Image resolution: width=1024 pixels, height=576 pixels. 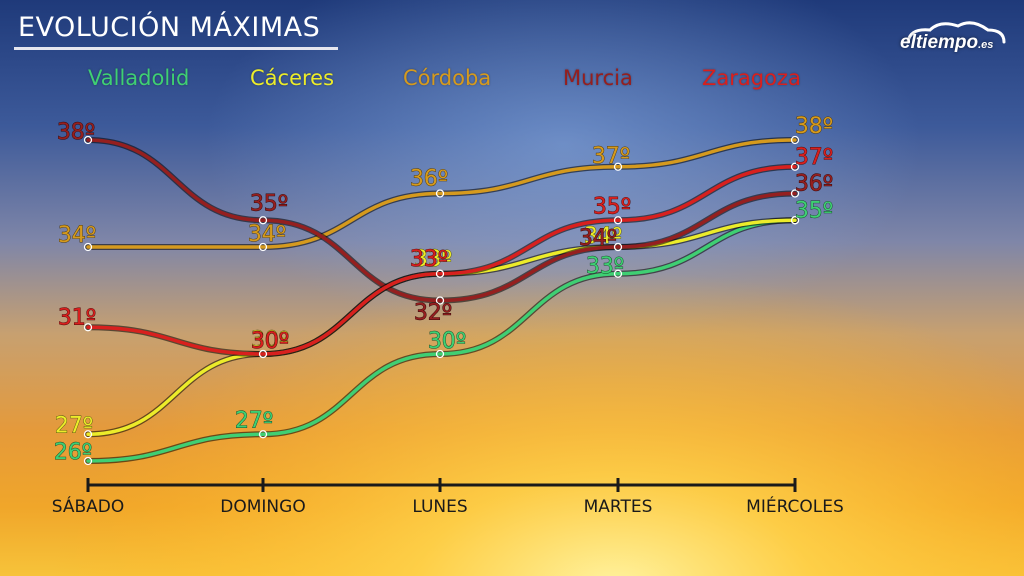 I want to click on chart-title: EVOLUCIÓN MÁXIMAS, so click(x=169, y=27).